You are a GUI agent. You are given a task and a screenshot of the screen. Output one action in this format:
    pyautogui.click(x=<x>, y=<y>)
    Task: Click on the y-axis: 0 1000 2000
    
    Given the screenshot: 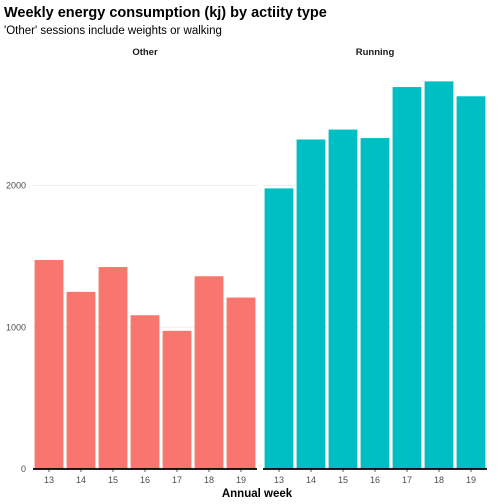 What is the action you would take?
    pyautogui.click(x=16, y=327)
    